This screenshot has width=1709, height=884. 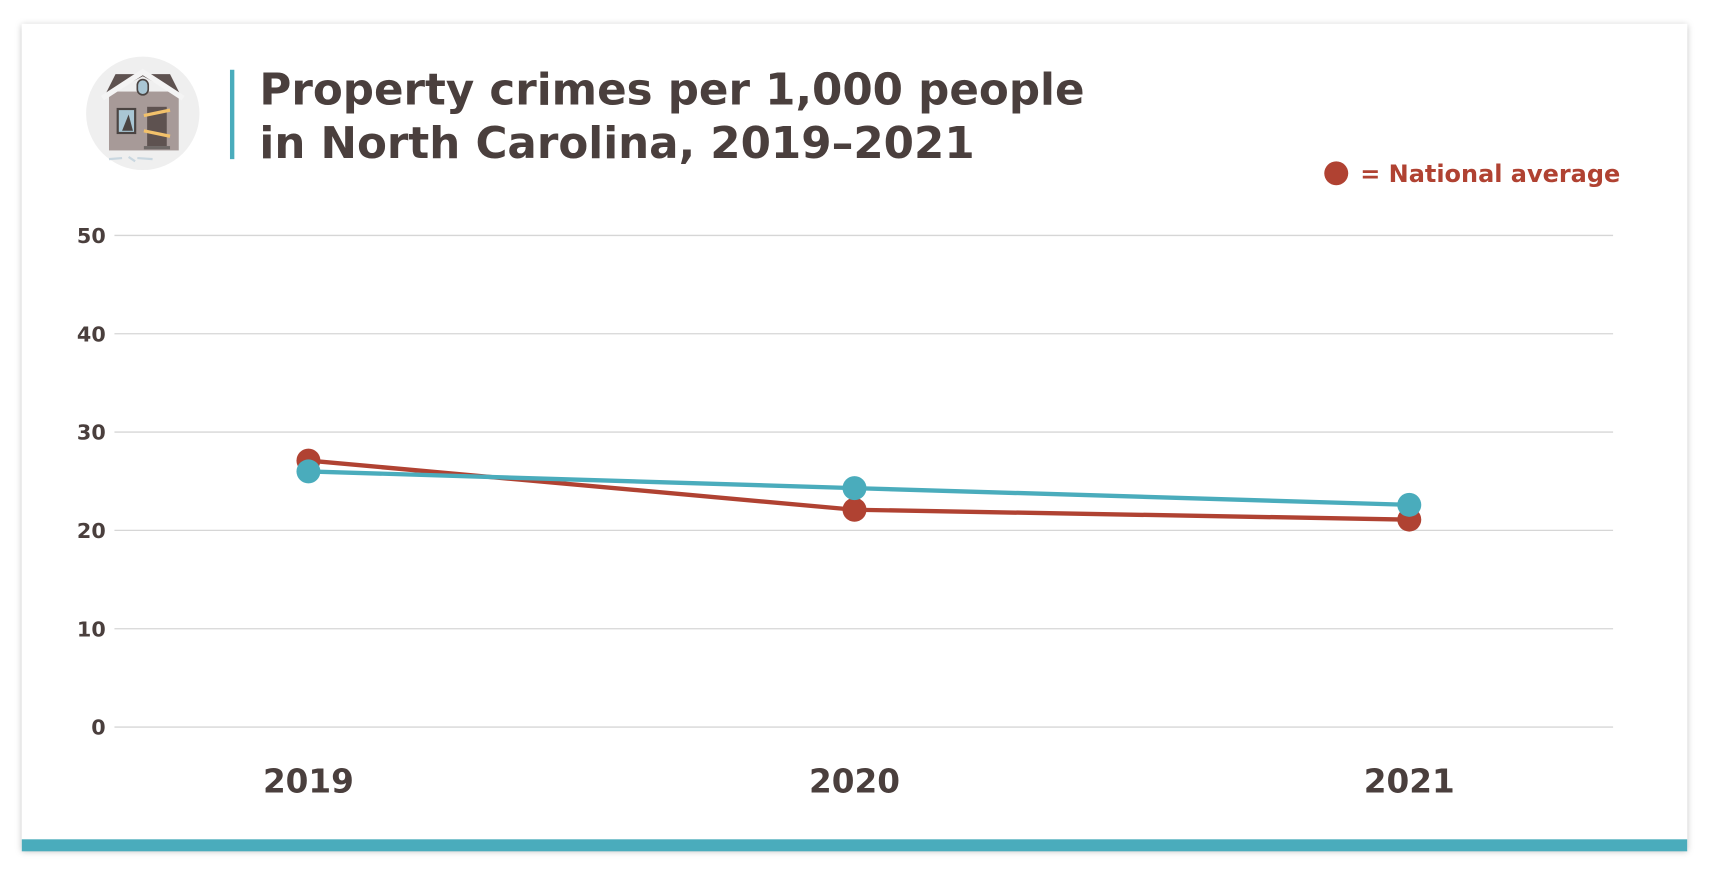 What do you see at coordinates (616, 144) in the screenshot?
I see `chart-title-line-2: in North Carolina, 2019–2021` at bounding box center [616, 144].